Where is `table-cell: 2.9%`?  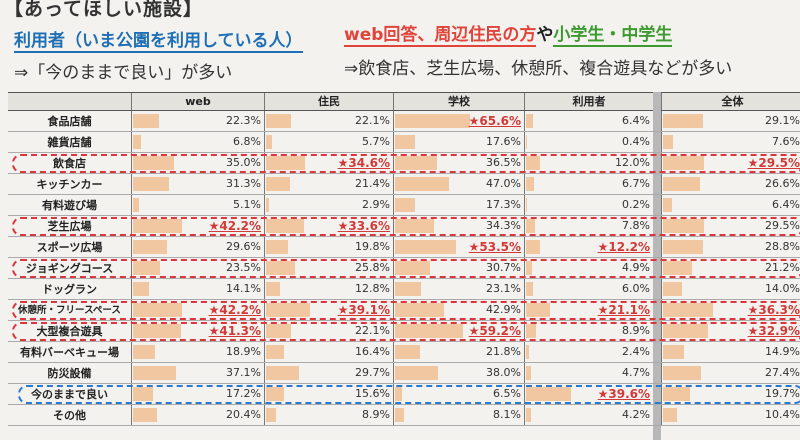
table-cell: 2.9% is located at coordinates (328, 205).